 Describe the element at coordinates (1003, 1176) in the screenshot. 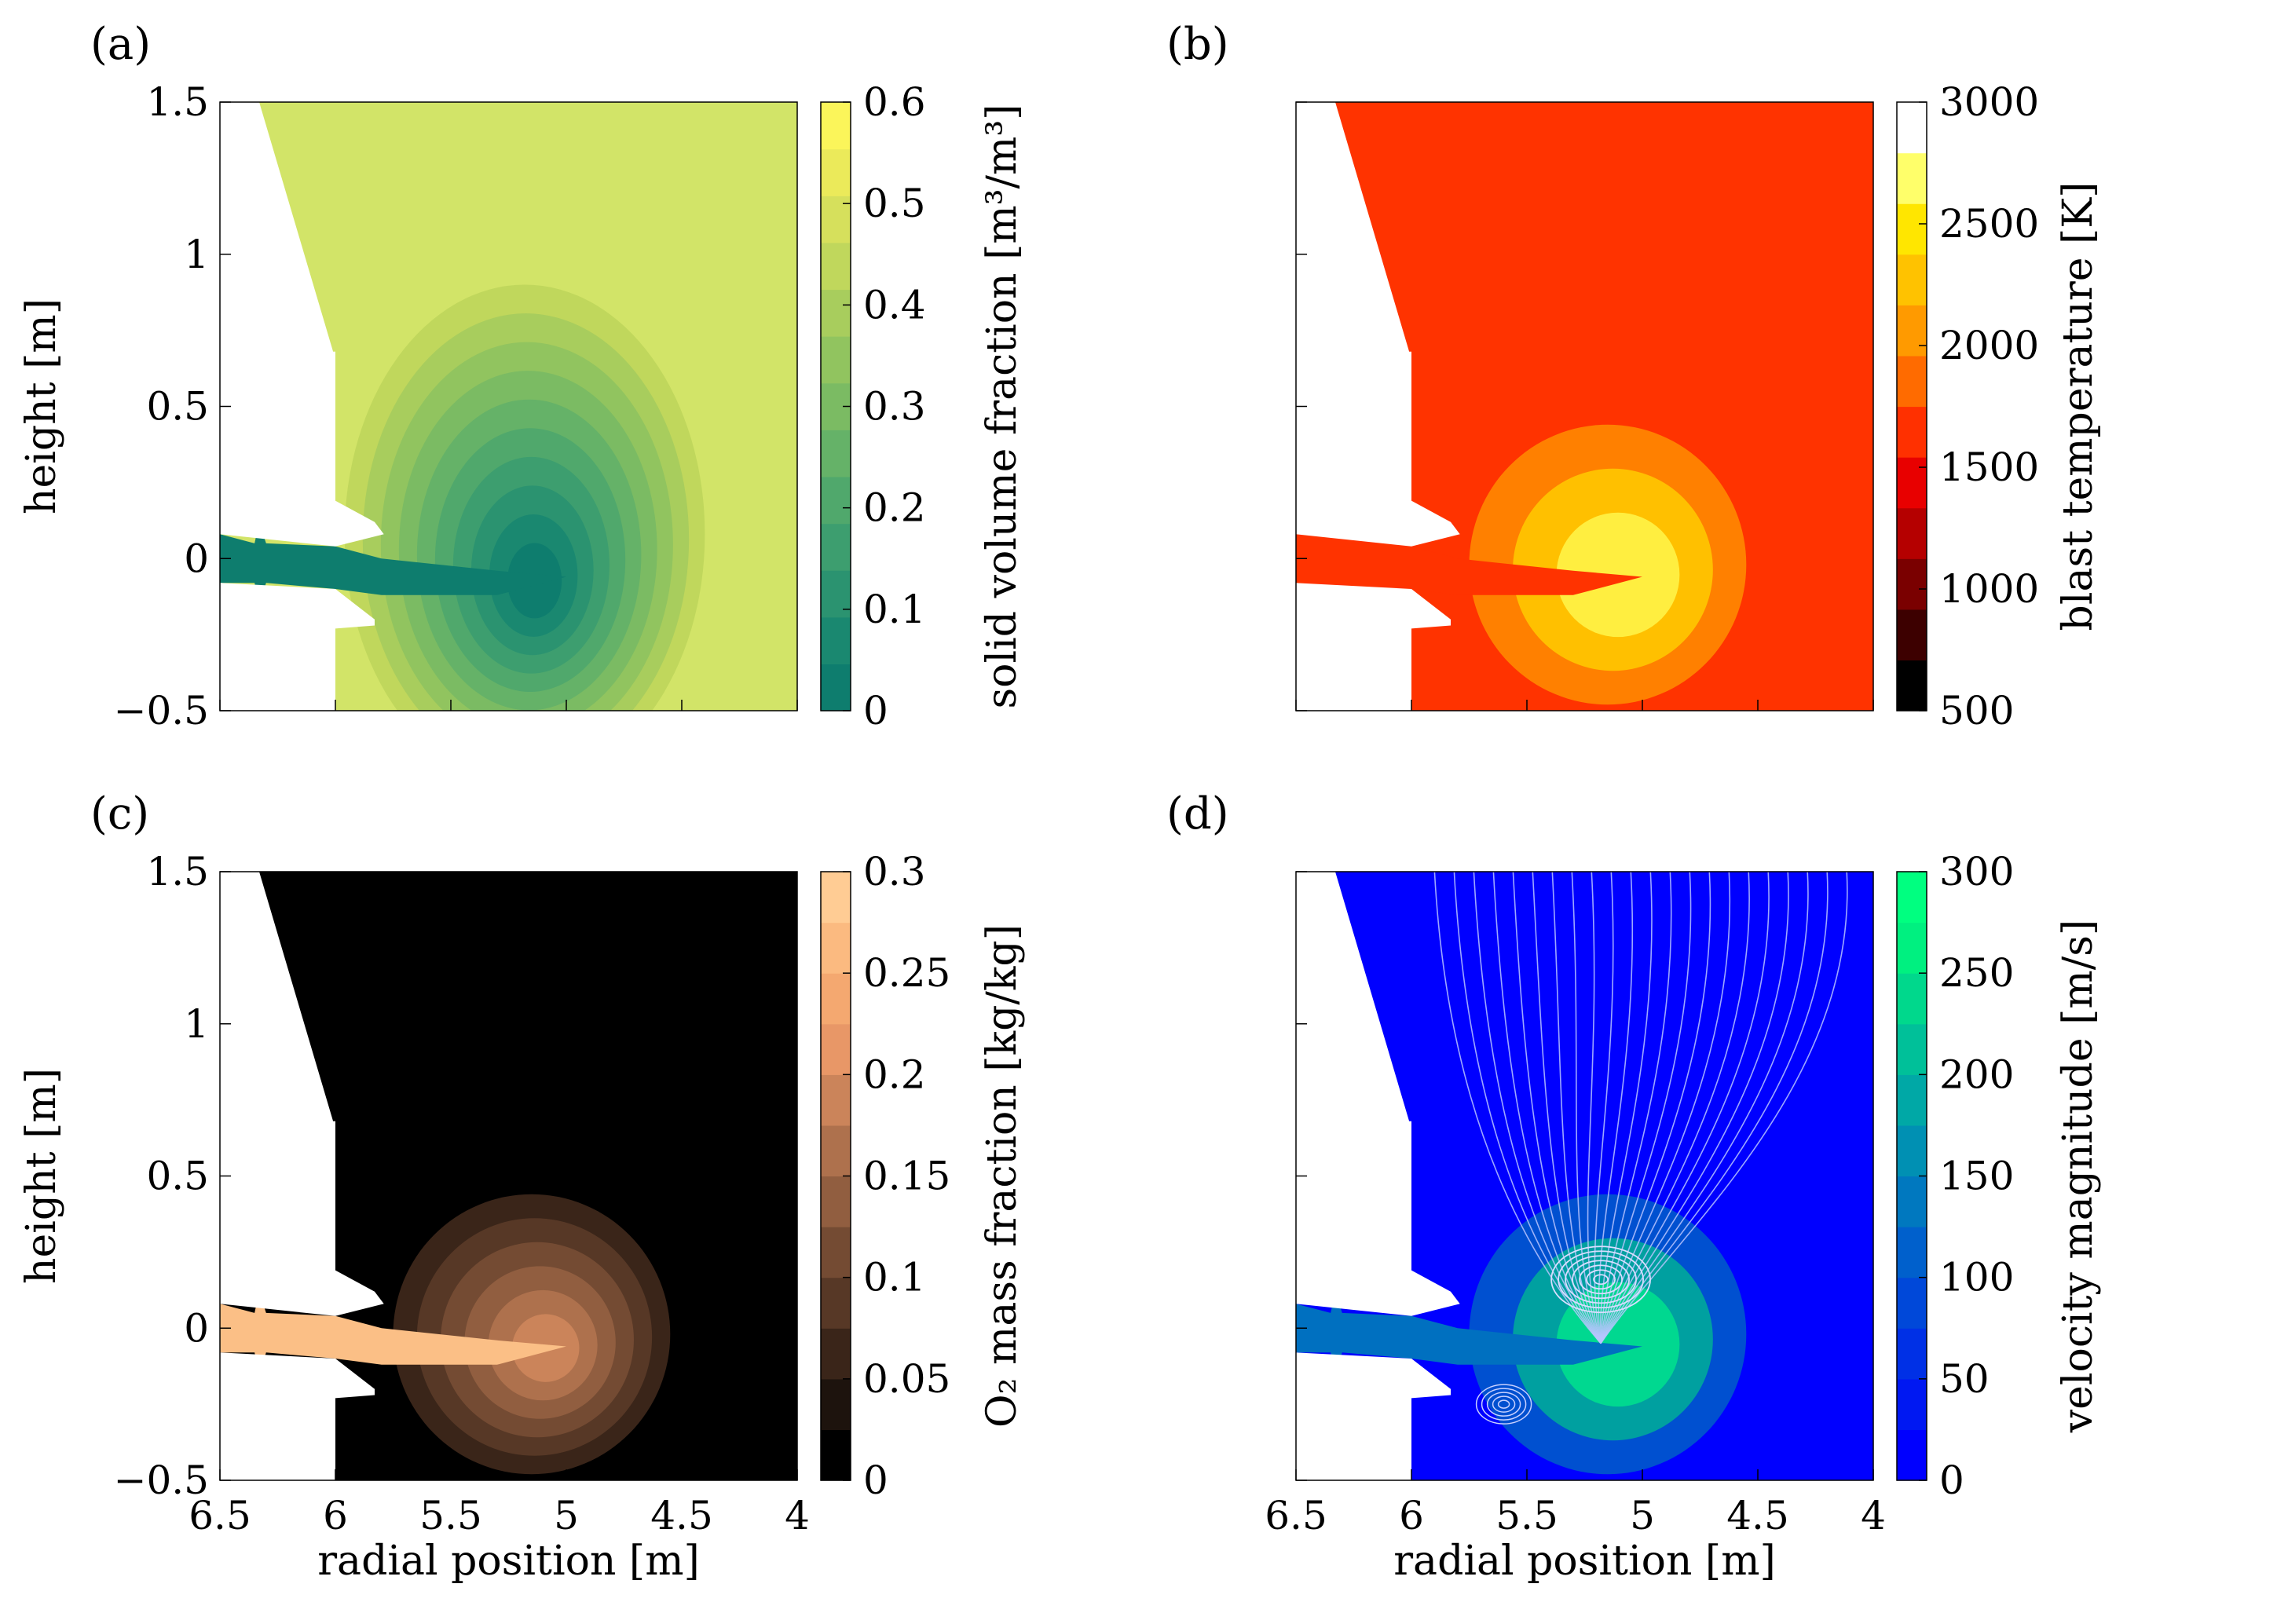

I see `colorbar-label: O₂ mass fraction [kg/kg]` at that location.